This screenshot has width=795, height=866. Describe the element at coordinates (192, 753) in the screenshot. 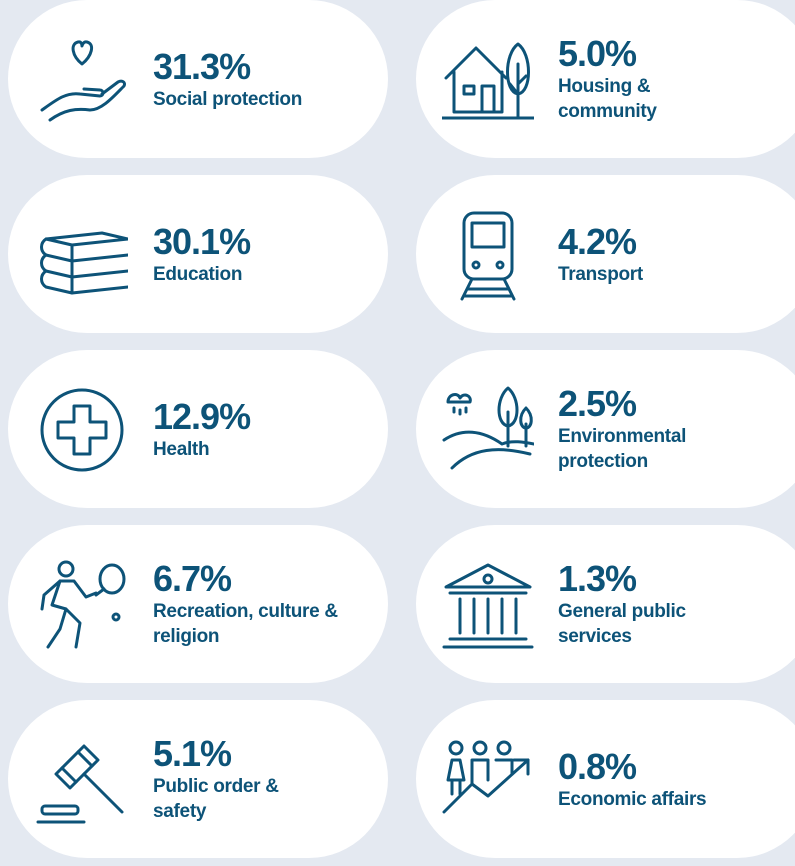

I see `value: 5.1%` at that location.